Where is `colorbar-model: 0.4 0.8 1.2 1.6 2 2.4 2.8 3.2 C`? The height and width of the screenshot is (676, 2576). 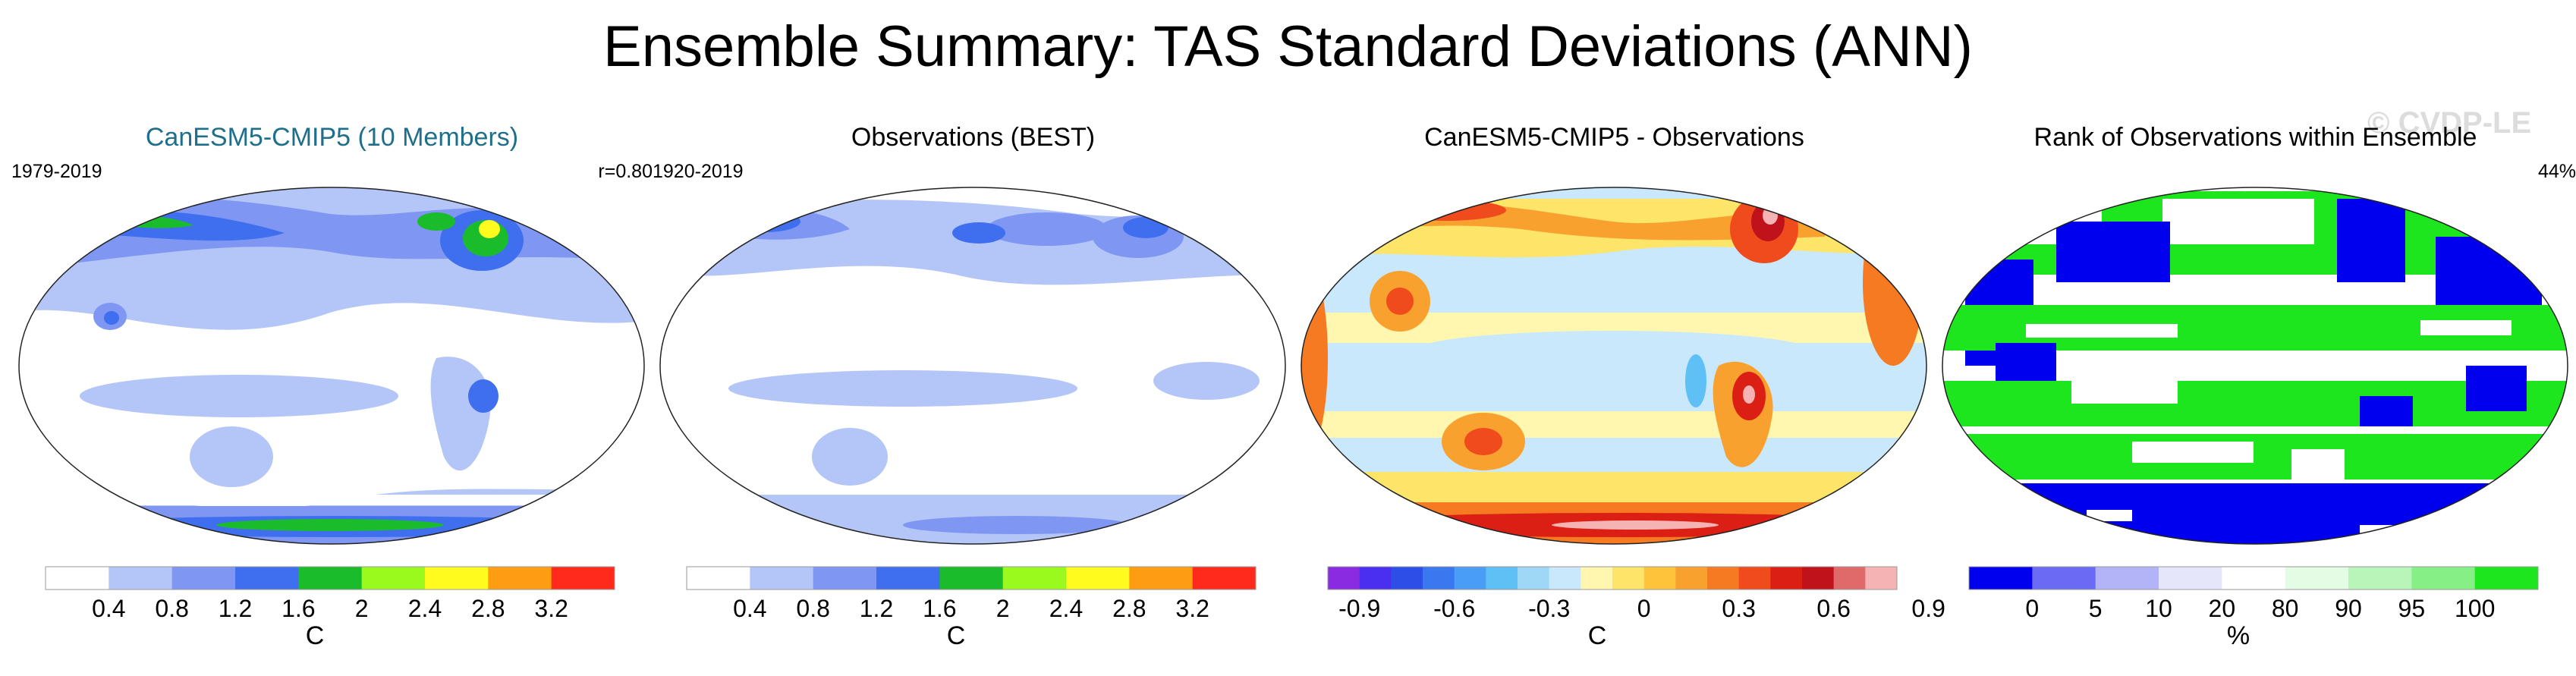
colorbar-model: 0.4 0.8 1.2 1.6 2 2.4 2.8 3.2 C is located at coordinates (330, 608).